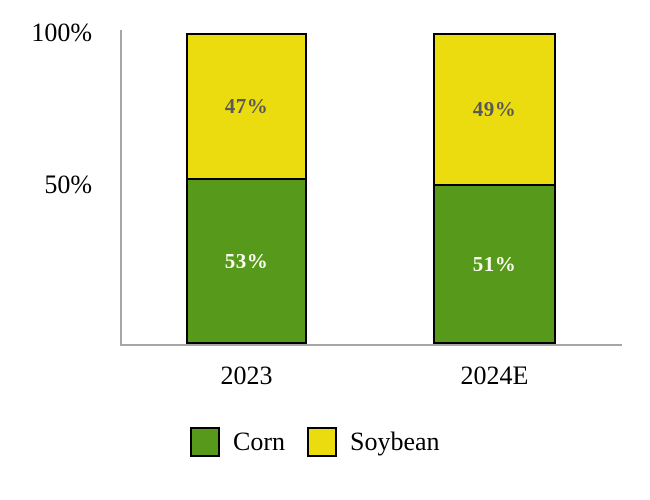 The image size is (650, 500). Describe the element at coordinates (395, 441) in the screenshot. I see `legend-label-soybean: Soybean` at that location.